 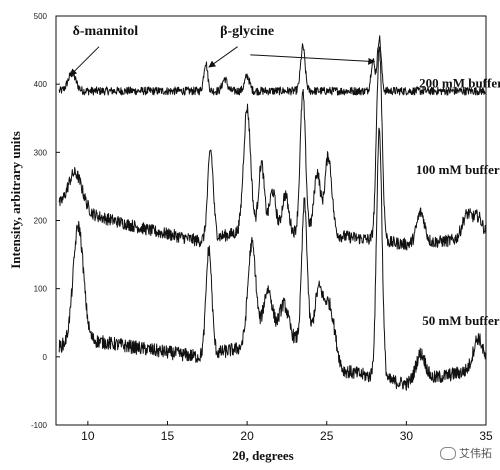 What do you see at coordinates (460, 320) in the screenshot?
I see `series-label-3: 50 mM buffer` at bounding box center [460, 320].